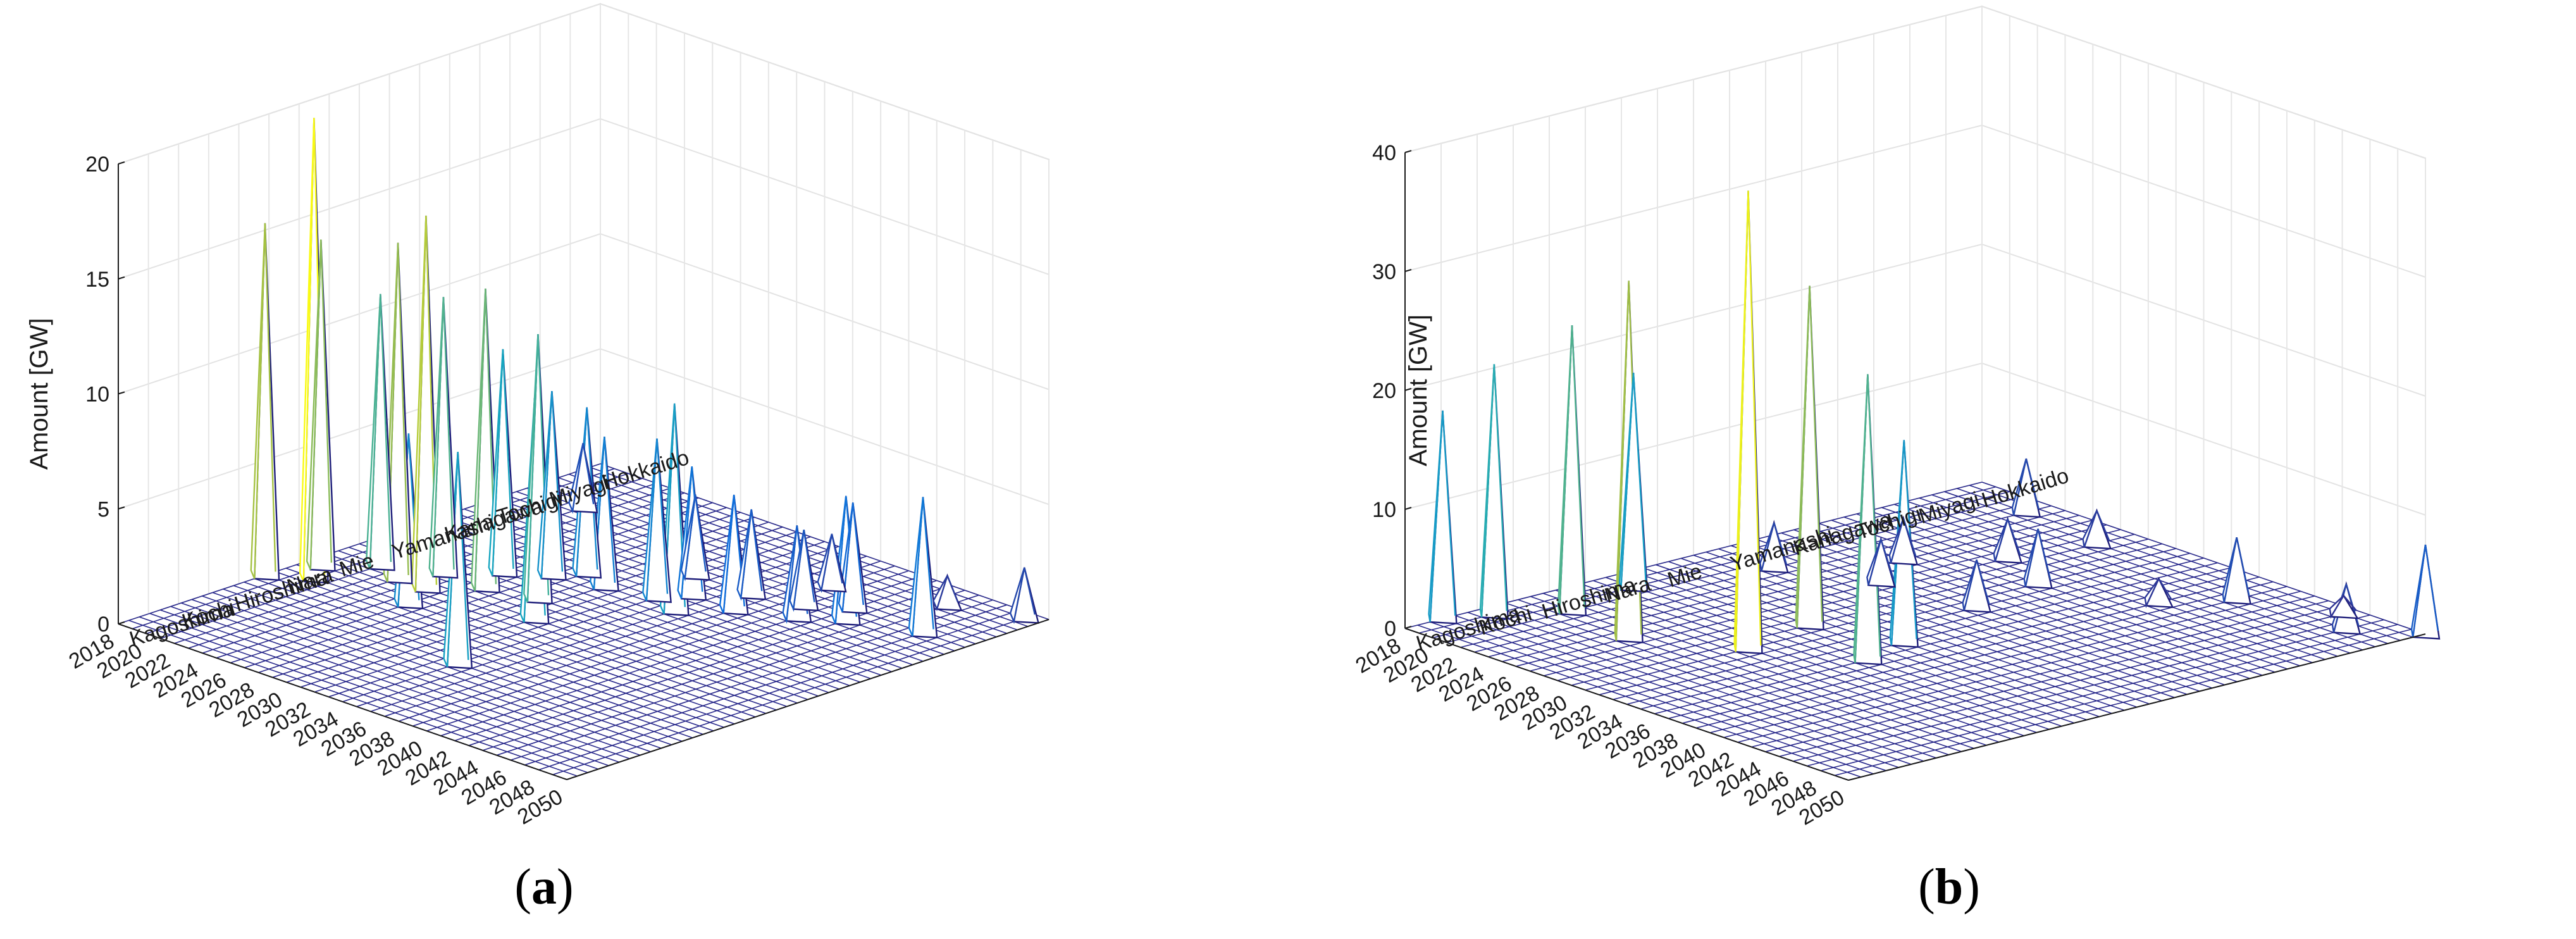 The image size is (2576, 939). I want to click on z-axis-label: Amount [GW], so click(39, 394).